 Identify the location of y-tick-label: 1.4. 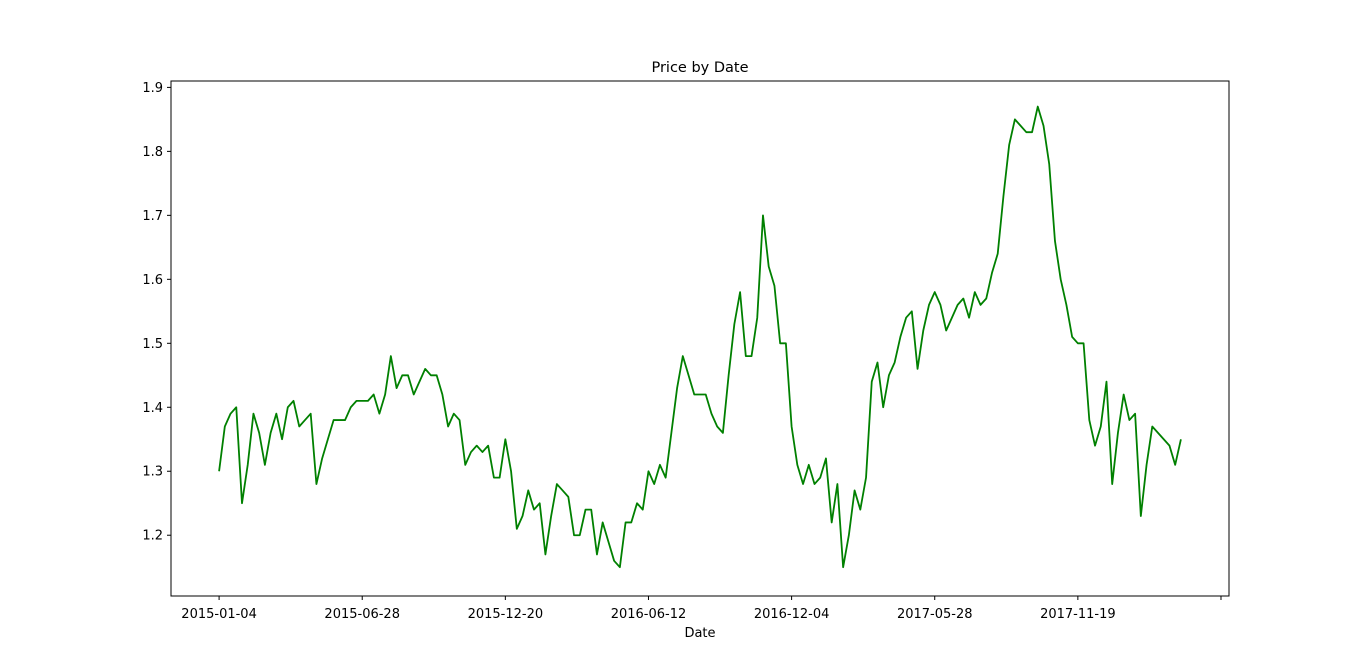
(152, 408).